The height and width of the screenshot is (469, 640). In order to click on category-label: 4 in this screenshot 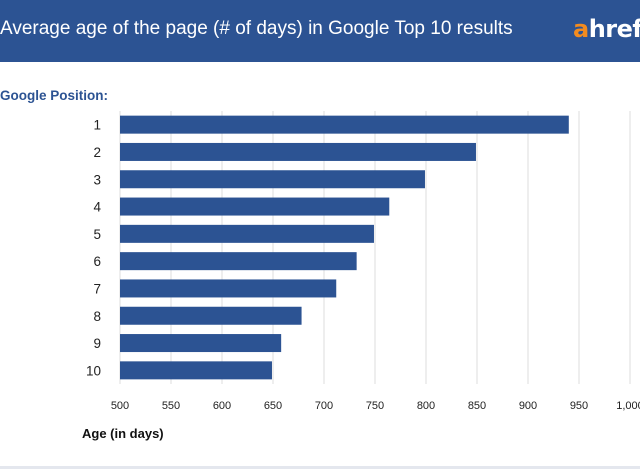, I will do `click(97, 207)`.